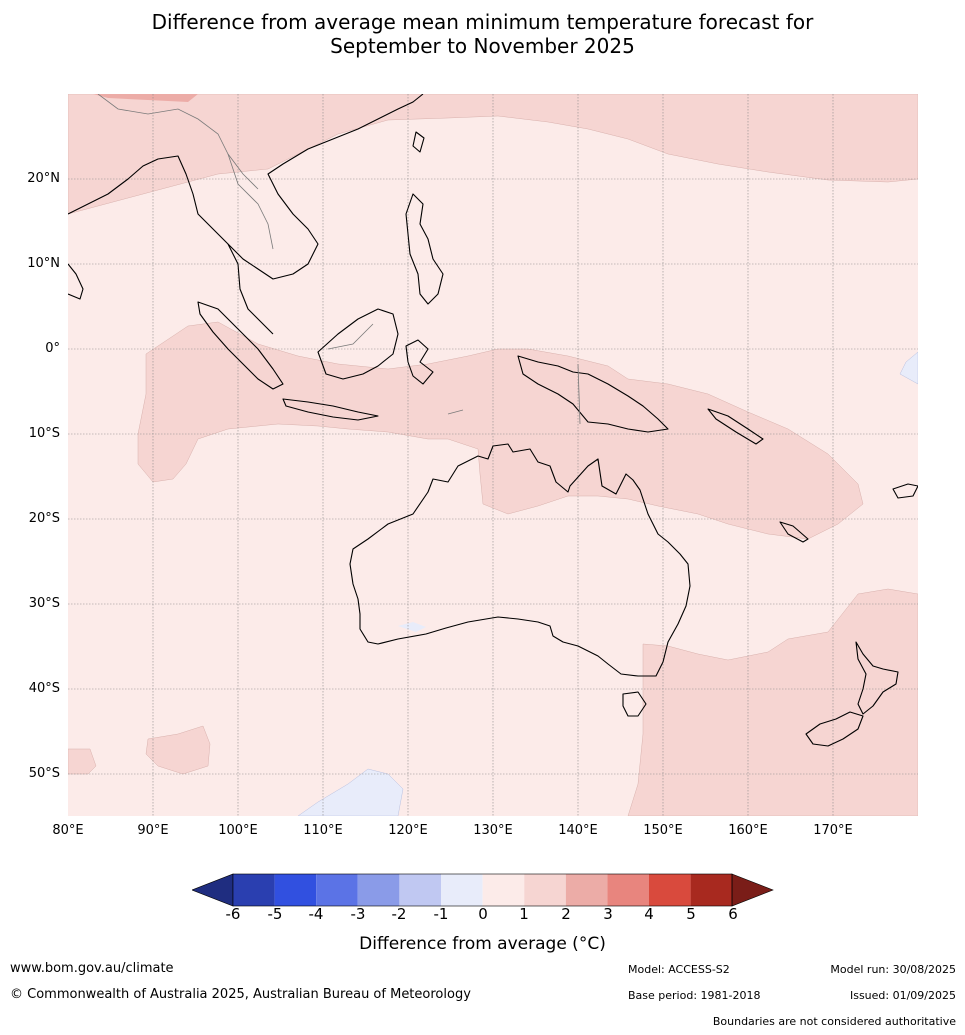 The height and width of the screenshot is (1035, 965). I want to click on philippines-coast, so click(424, 249).